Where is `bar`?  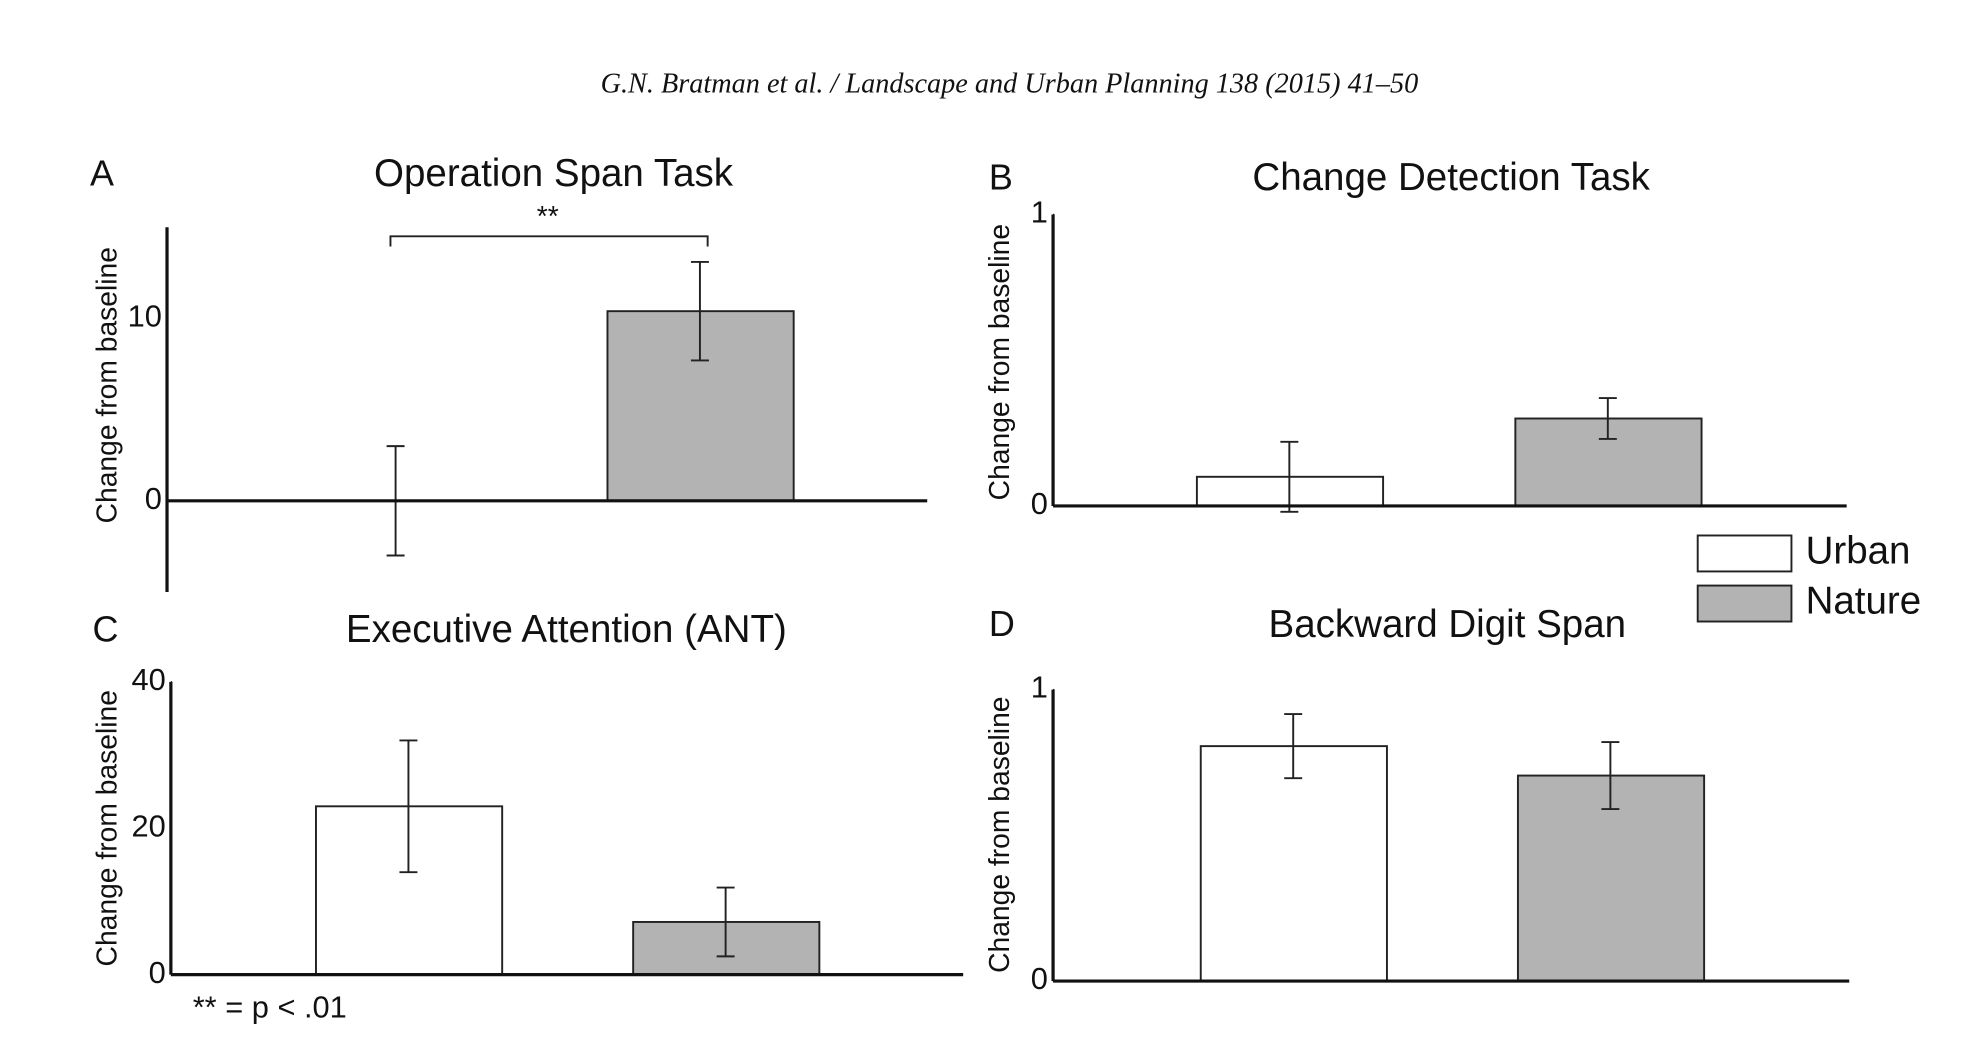 bar is located at coordinates (1293, 864).